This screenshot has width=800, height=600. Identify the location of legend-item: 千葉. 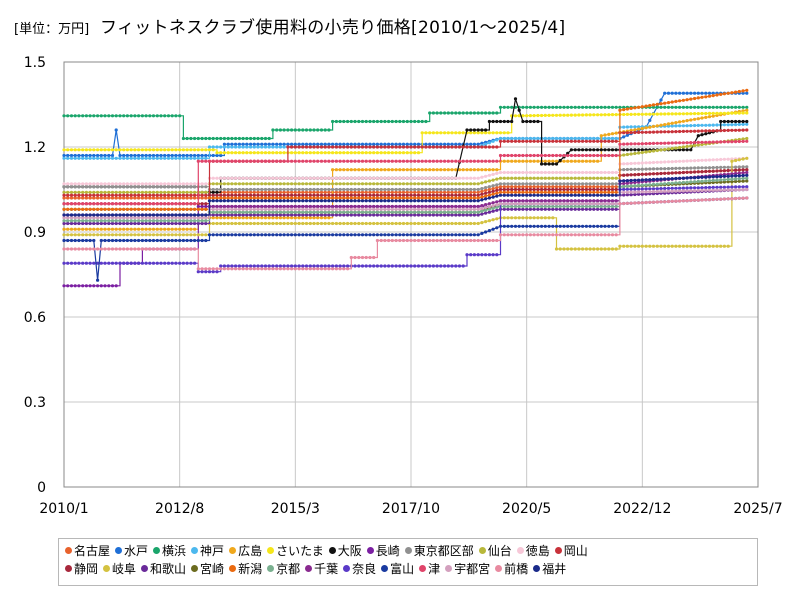
(321, 569).